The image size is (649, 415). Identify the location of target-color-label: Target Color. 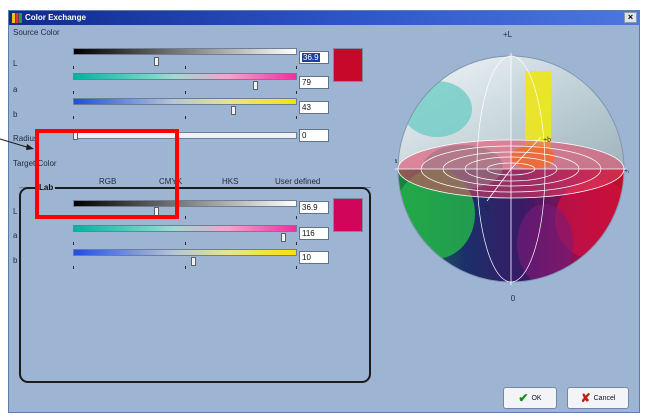
(35, 163).